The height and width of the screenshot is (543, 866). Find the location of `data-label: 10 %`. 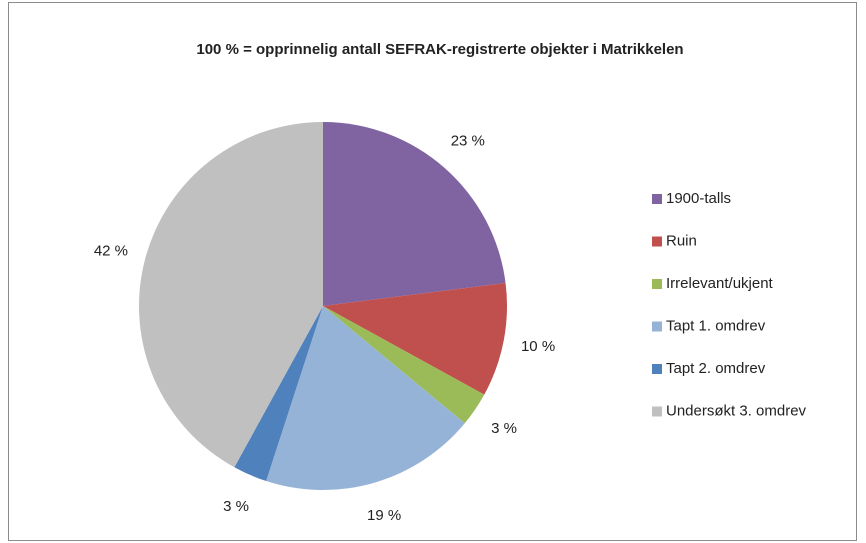

data-label: 10 % is located at coordinates (538, 346).